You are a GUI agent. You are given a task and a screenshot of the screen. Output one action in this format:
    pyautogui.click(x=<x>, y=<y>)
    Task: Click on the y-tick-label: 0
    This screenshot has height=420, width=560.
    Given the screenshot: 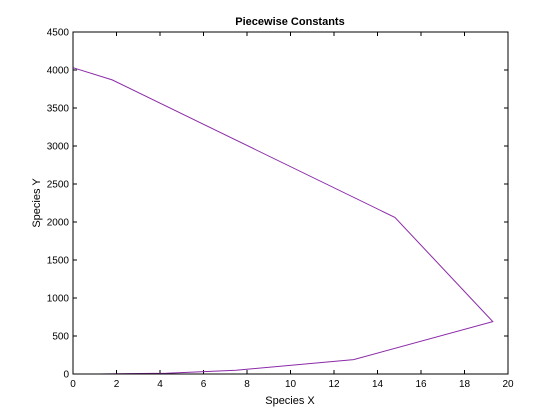 What is the action you would take?
    pyautogui.click(x=66, y=375)
    